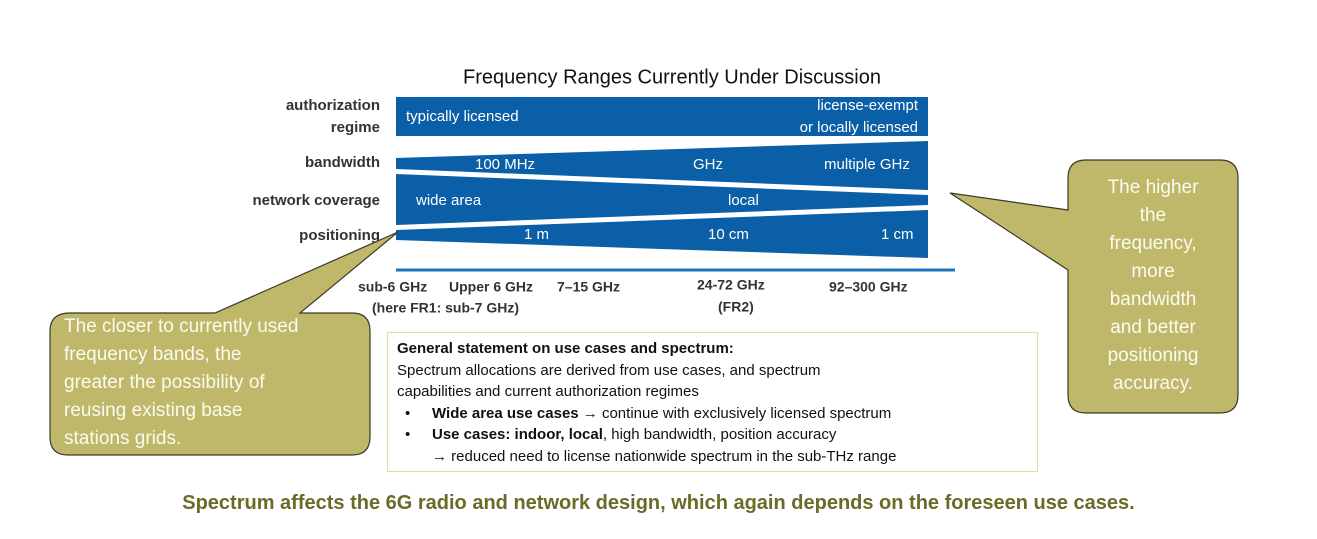  I want to click on band-text: typically licensed, so click(462, 116).